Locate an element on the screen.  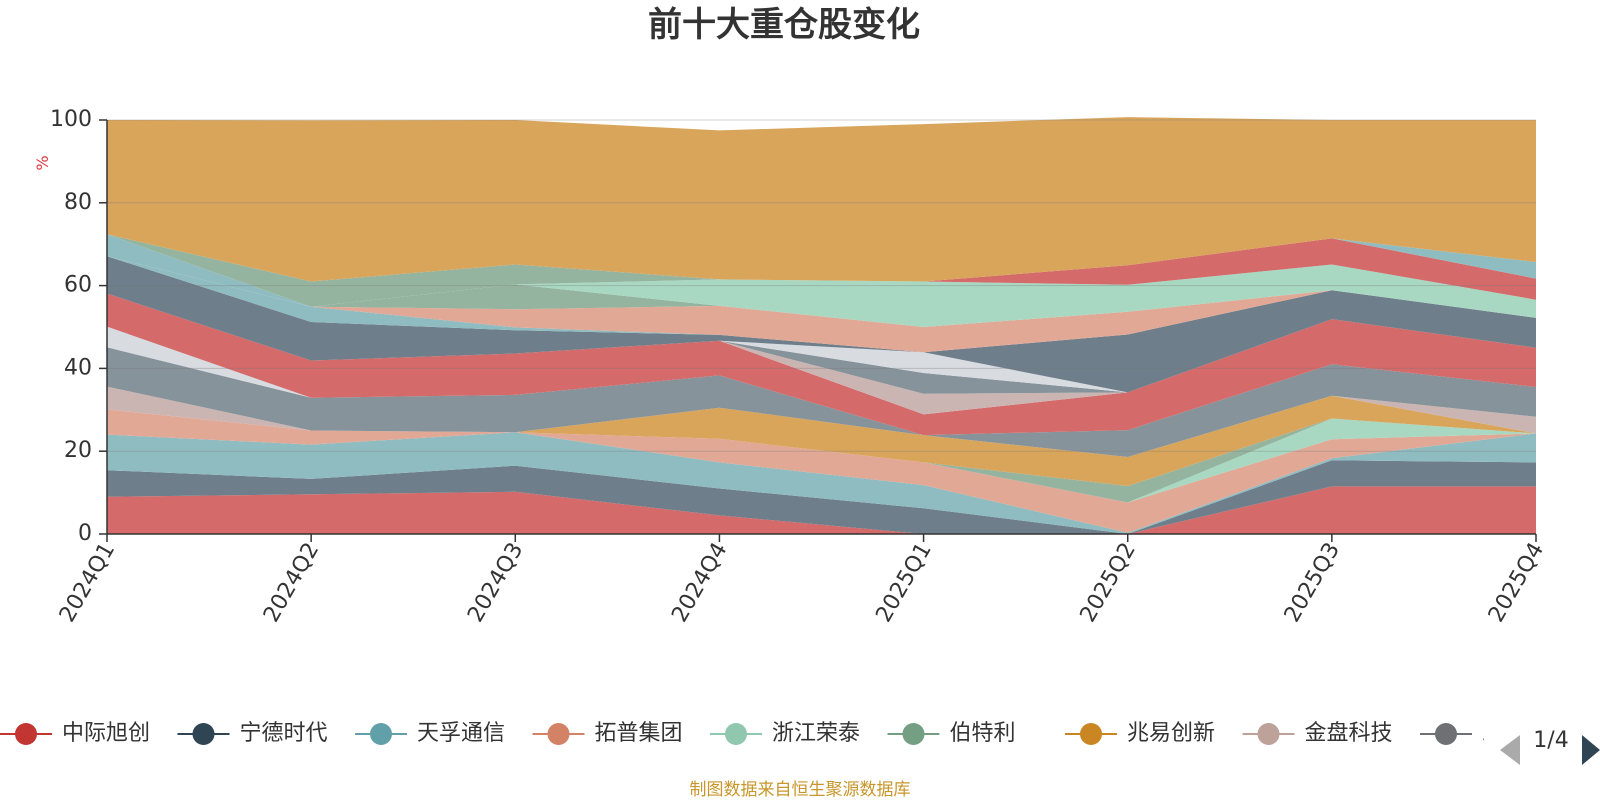
x-tick-label: 2025Q3 is located at coordinates (1312, 583).